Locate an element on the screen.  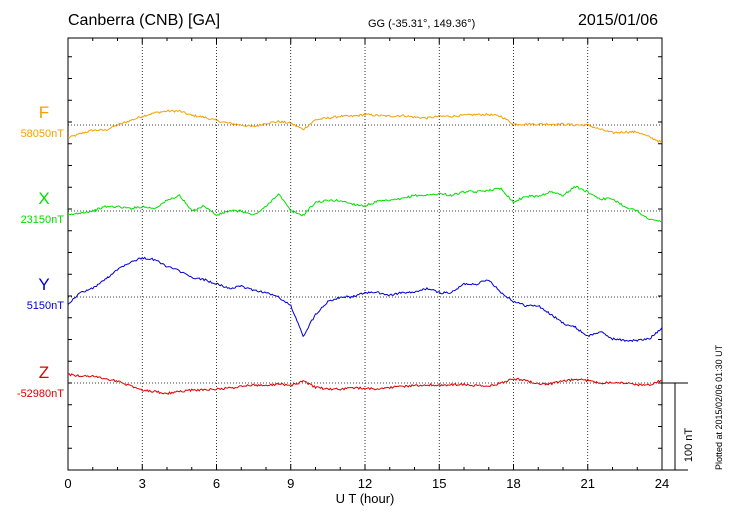
date-label: 2015/01/06 is located at coordinates (618, 20).